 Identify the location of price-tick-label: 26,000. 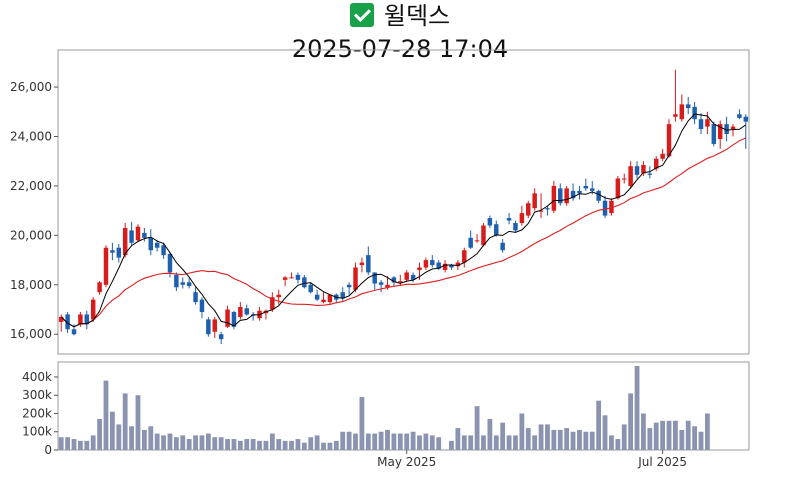
(31, 87).